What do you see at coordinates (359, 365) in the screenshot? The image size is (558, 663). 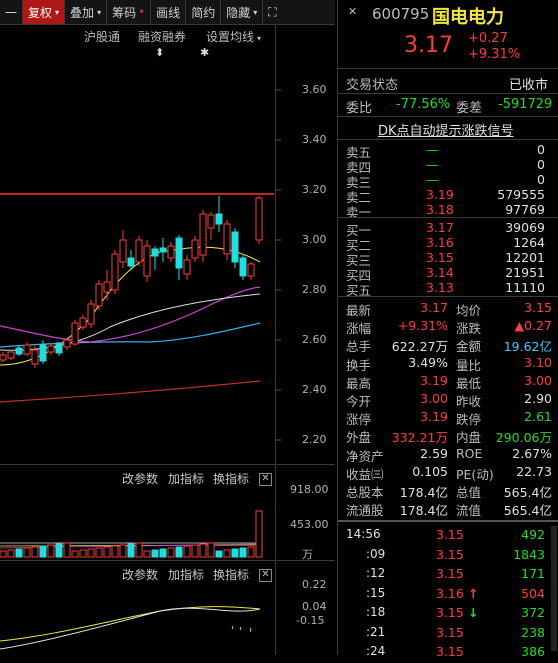 I see `quote-label: 换手` at bounding box center [359, 365].